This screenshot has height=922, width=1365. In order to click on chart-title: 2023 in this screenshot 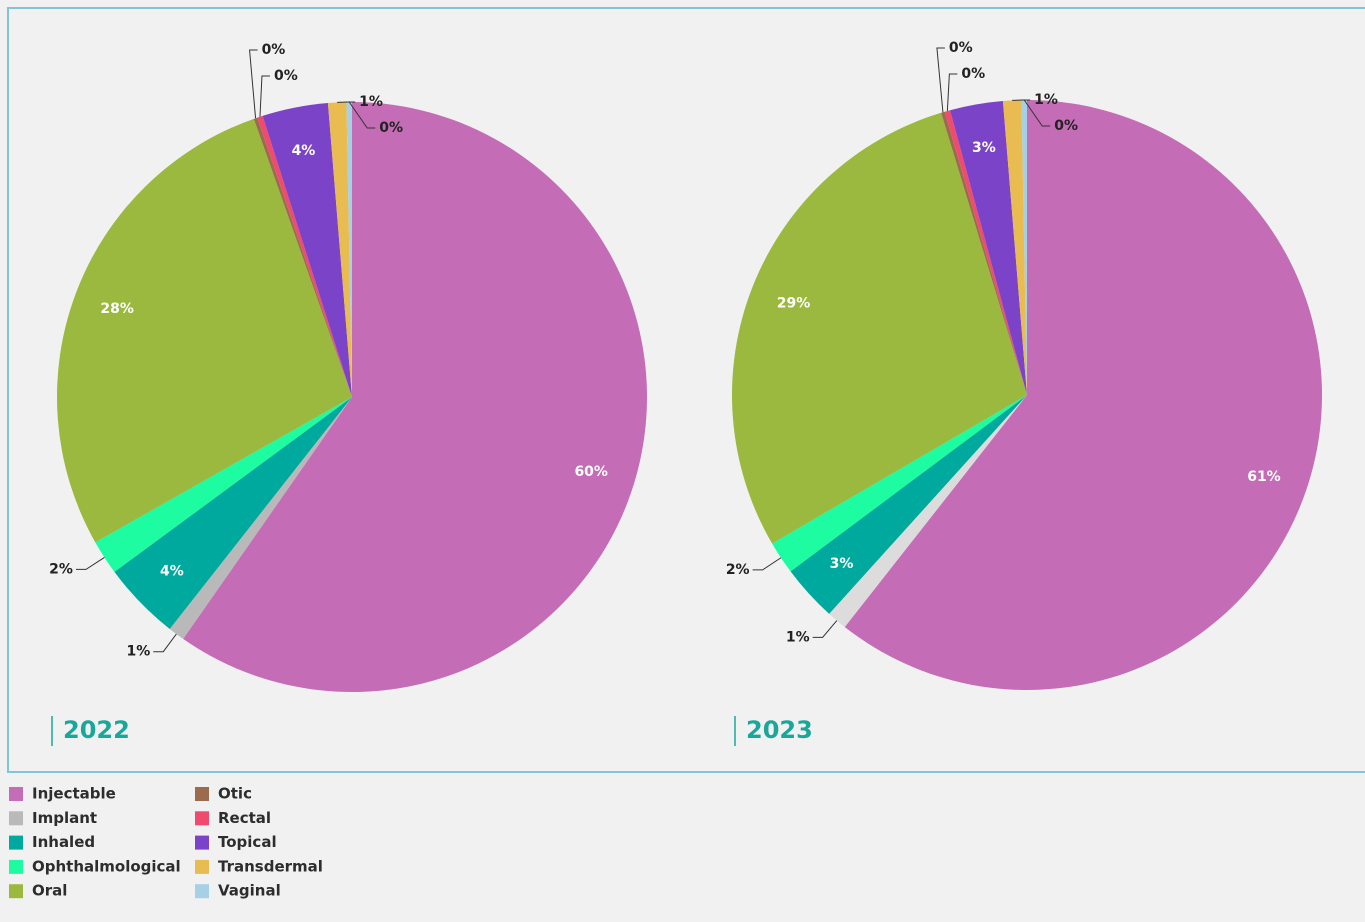, I will do `click(779, 730)`.